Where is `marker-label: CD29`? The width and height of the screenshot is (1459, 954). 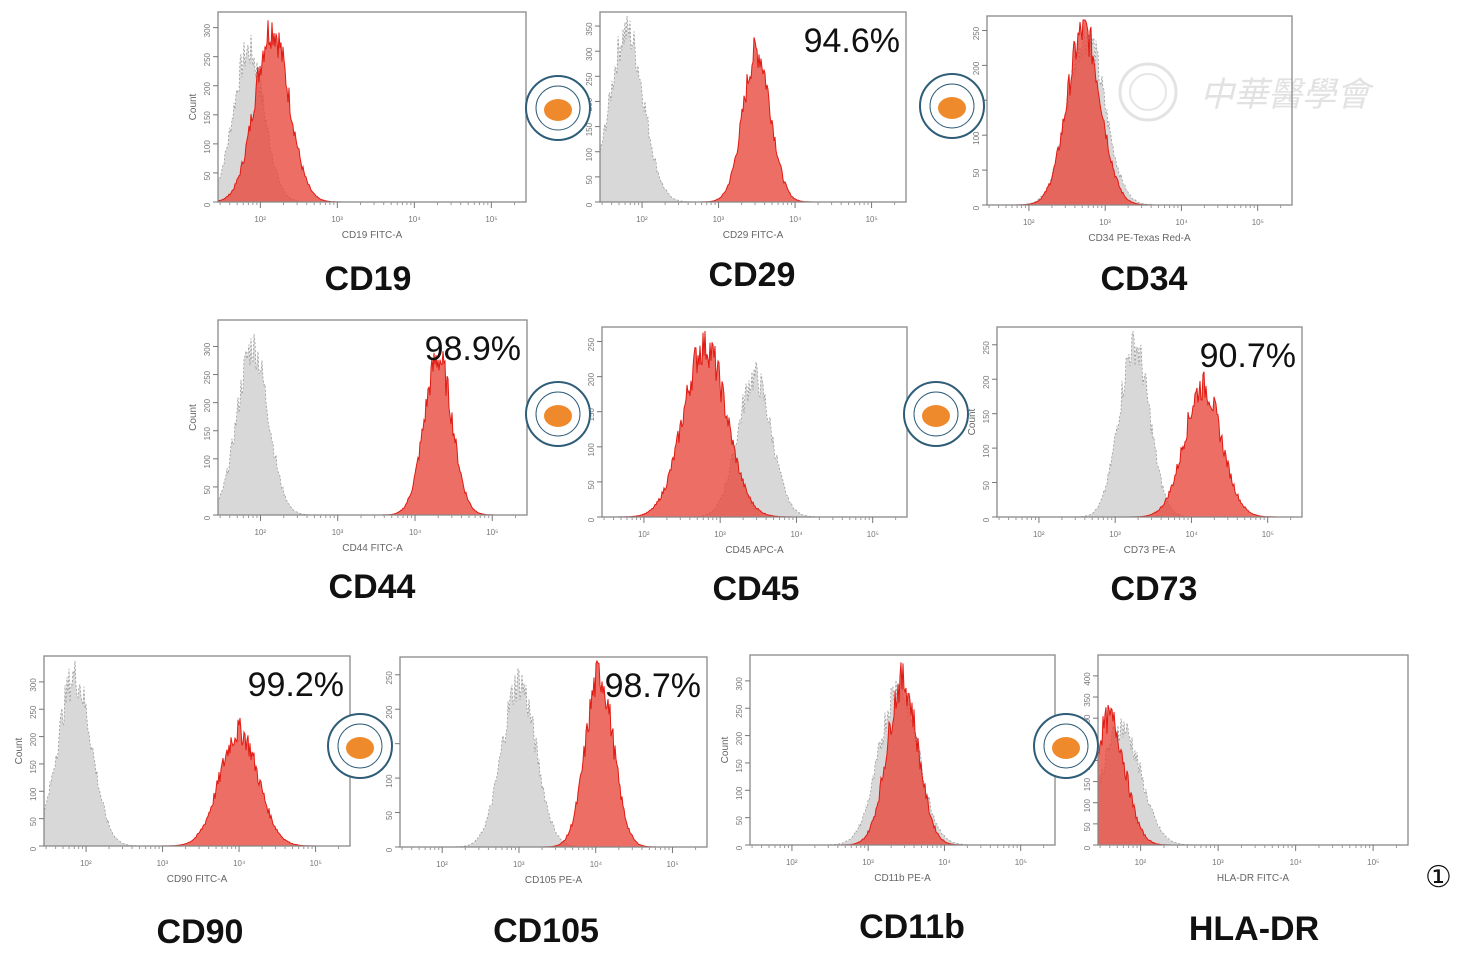
marker-label: CD29 is located at coordinates (752, 275).